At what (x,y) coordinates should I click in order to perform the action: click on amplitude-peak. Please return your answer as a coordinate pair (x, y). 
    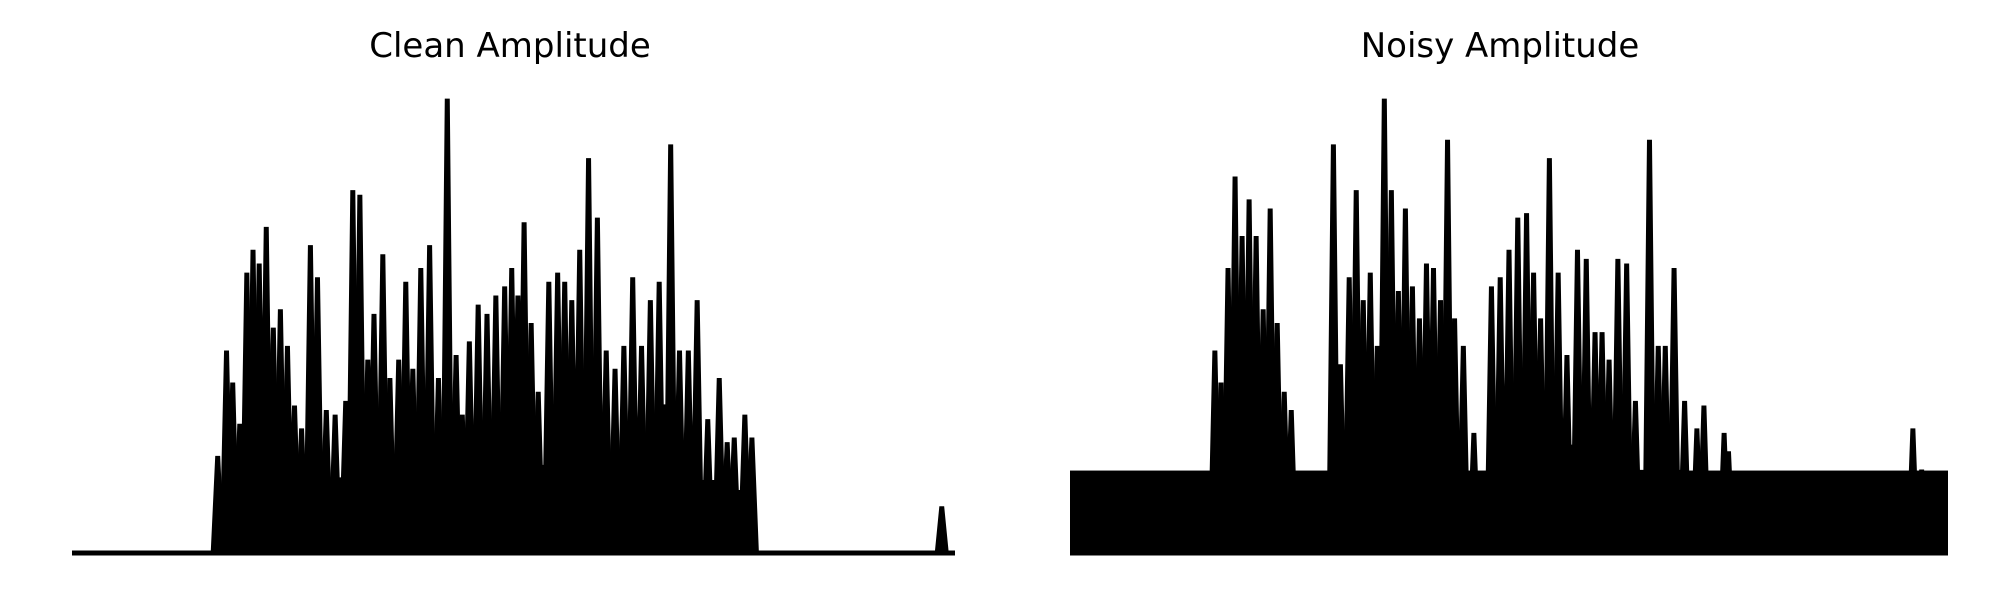
    Looking at the image, I should click on (941, 530).